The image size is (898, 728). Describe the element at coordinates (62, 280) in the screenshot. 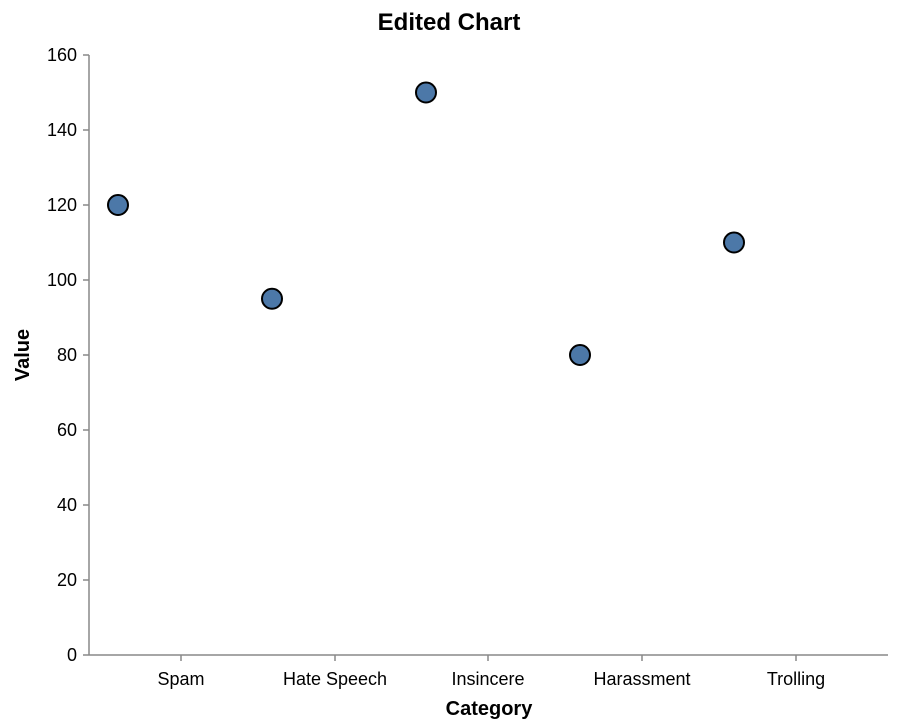

I see `y-tick-label: 100` at that location.